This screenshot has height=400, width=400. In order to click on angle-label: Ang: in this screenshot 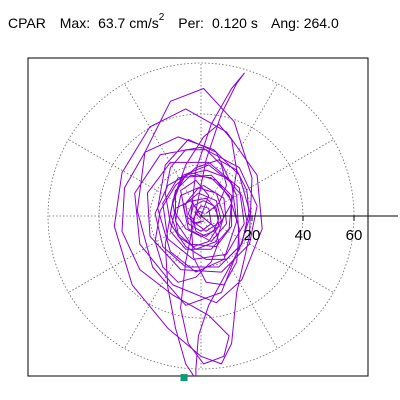, I will do `click(285, 22)`.